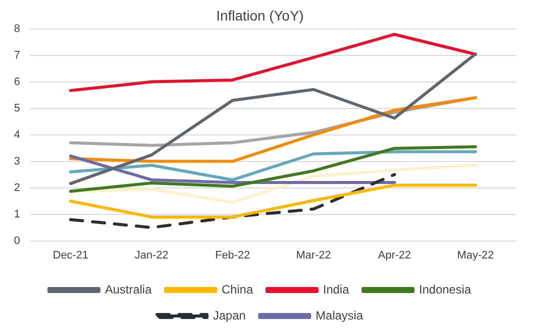 This screenshot has width=536, height=336. Describe the element at coordinates (313, 255) in the screenshot. I see `x-tick-label: Mar-22` at that location.